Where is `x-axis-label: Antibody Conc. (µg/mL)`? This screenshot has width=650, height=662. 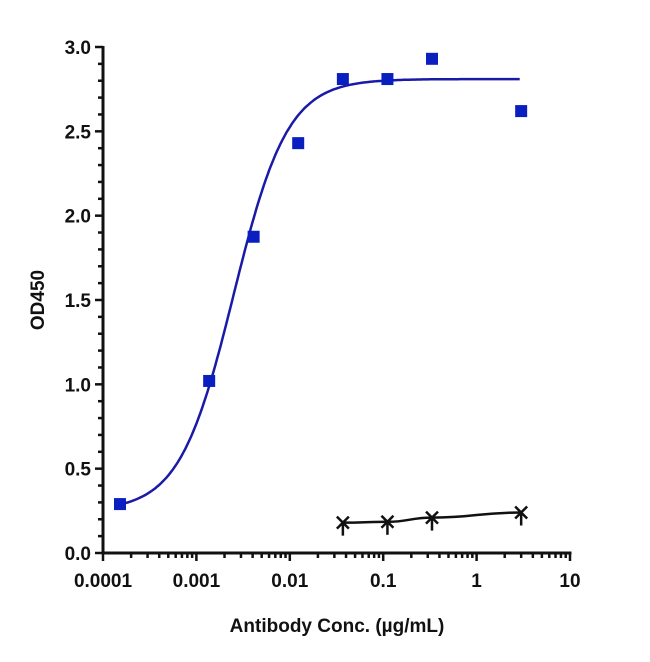
x-axis-label: Antibody Conc. (µg/mL) is located at coordinates (337, 626).